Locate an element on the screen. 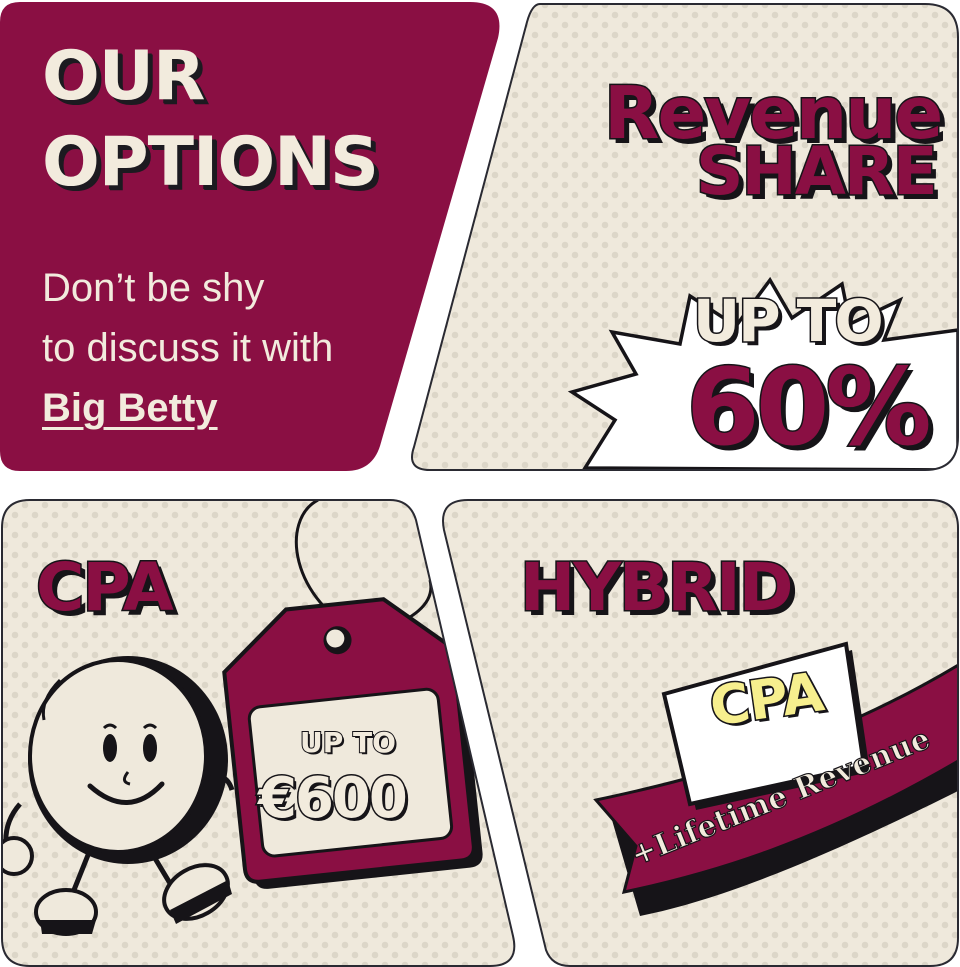  subtitle-line-2: to discuss it with is located at coordinates (188, 348).